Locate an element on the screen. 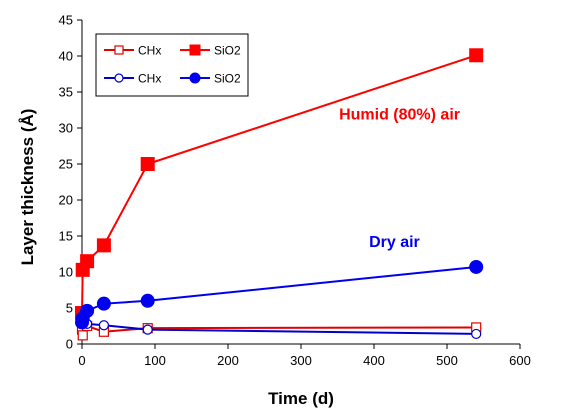 The image size is (564, 417). x-tick-label: 300 is located at coordinates (301, 360).